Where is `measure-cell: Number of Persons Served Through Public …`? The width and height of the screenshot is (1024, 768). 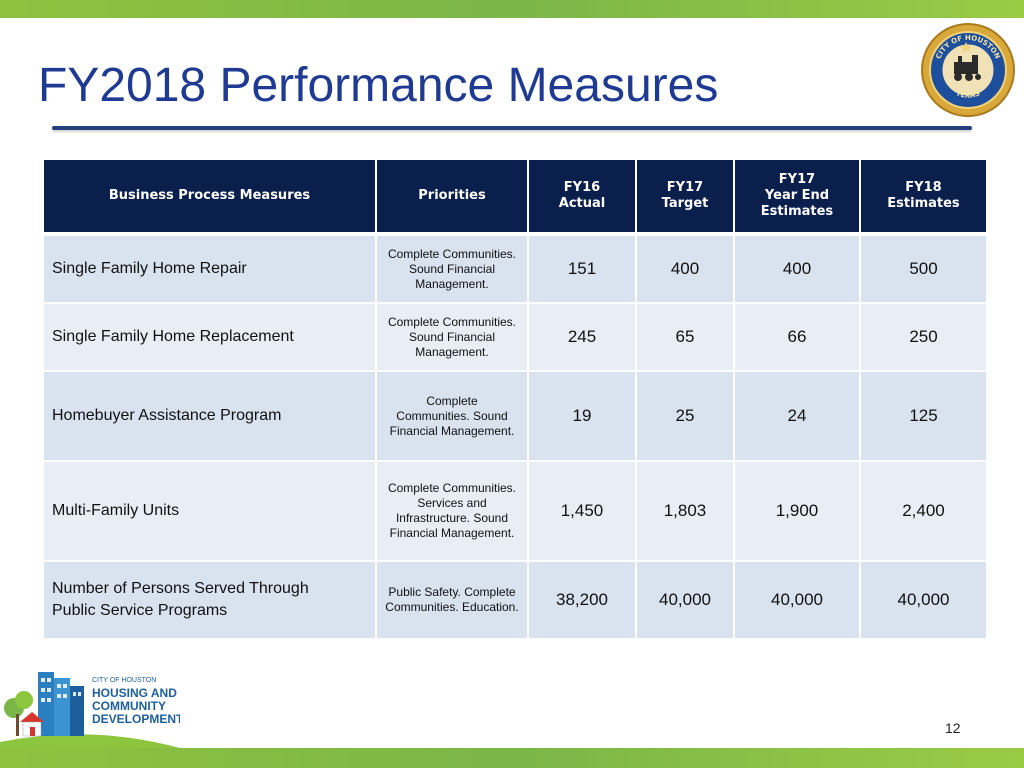
measure-cell: Number of Persons Served Through Public … is located at coordinates (209, 600).